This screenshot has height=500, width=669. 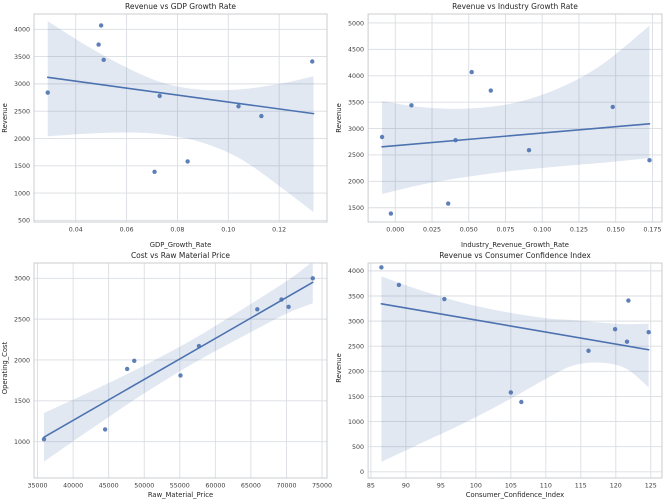 What do you see at coordinates (515, 245) in the screenshot?
I see `x-axis-label: Industry_Revenue_Growth_Rate` at bounding box center [515, 245].